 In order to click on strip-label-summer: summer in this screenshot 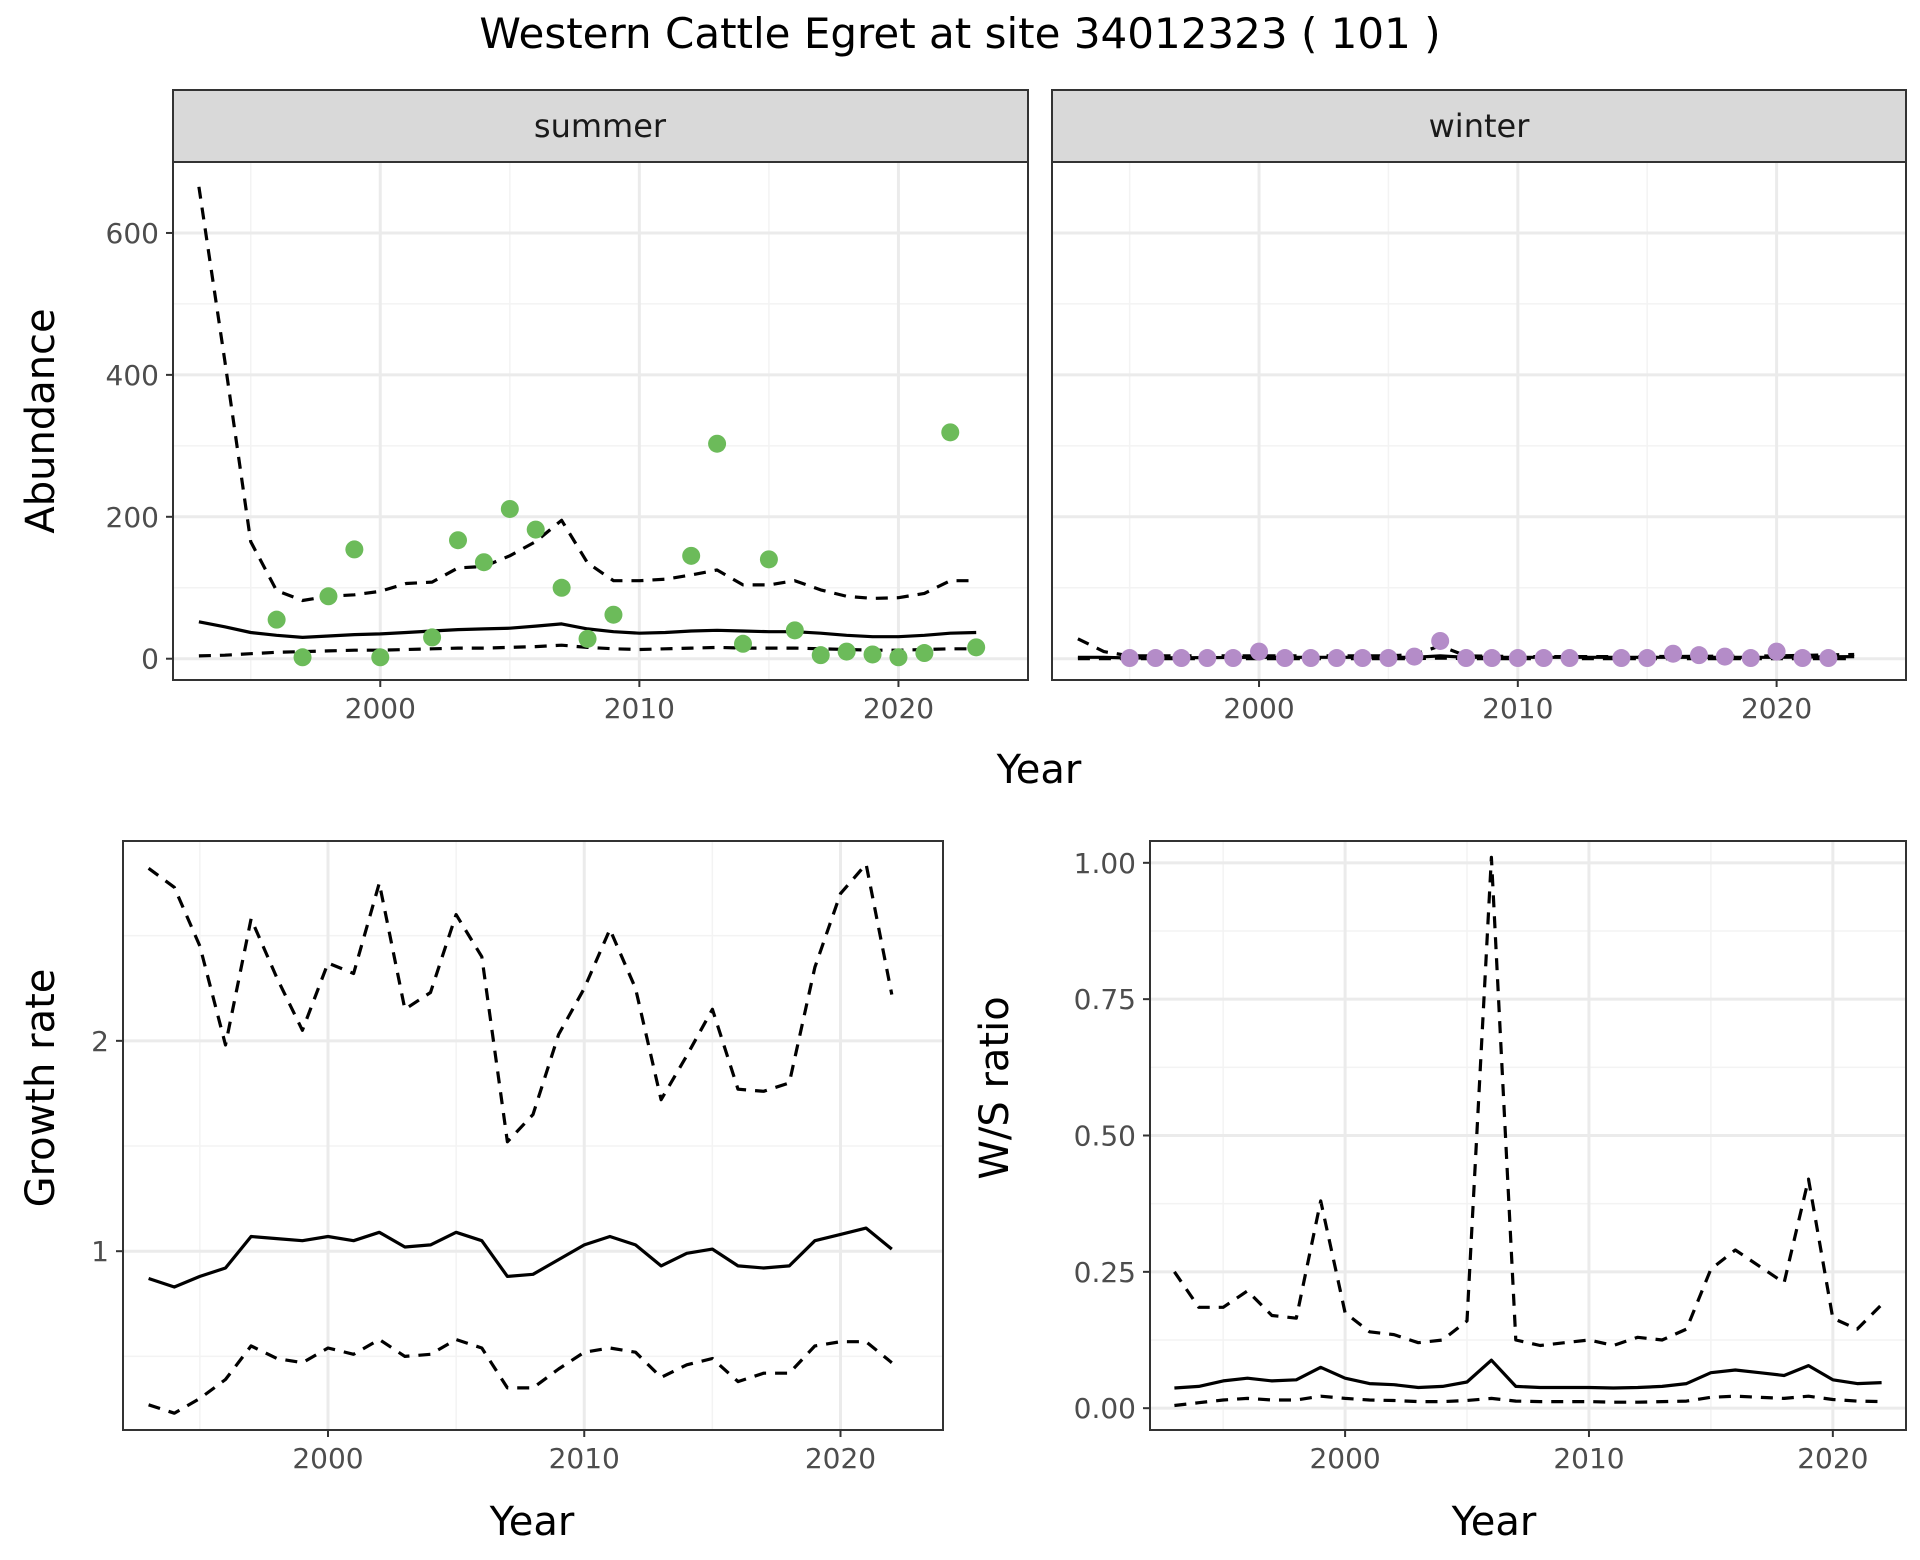, I will do `click(600, 126)`.